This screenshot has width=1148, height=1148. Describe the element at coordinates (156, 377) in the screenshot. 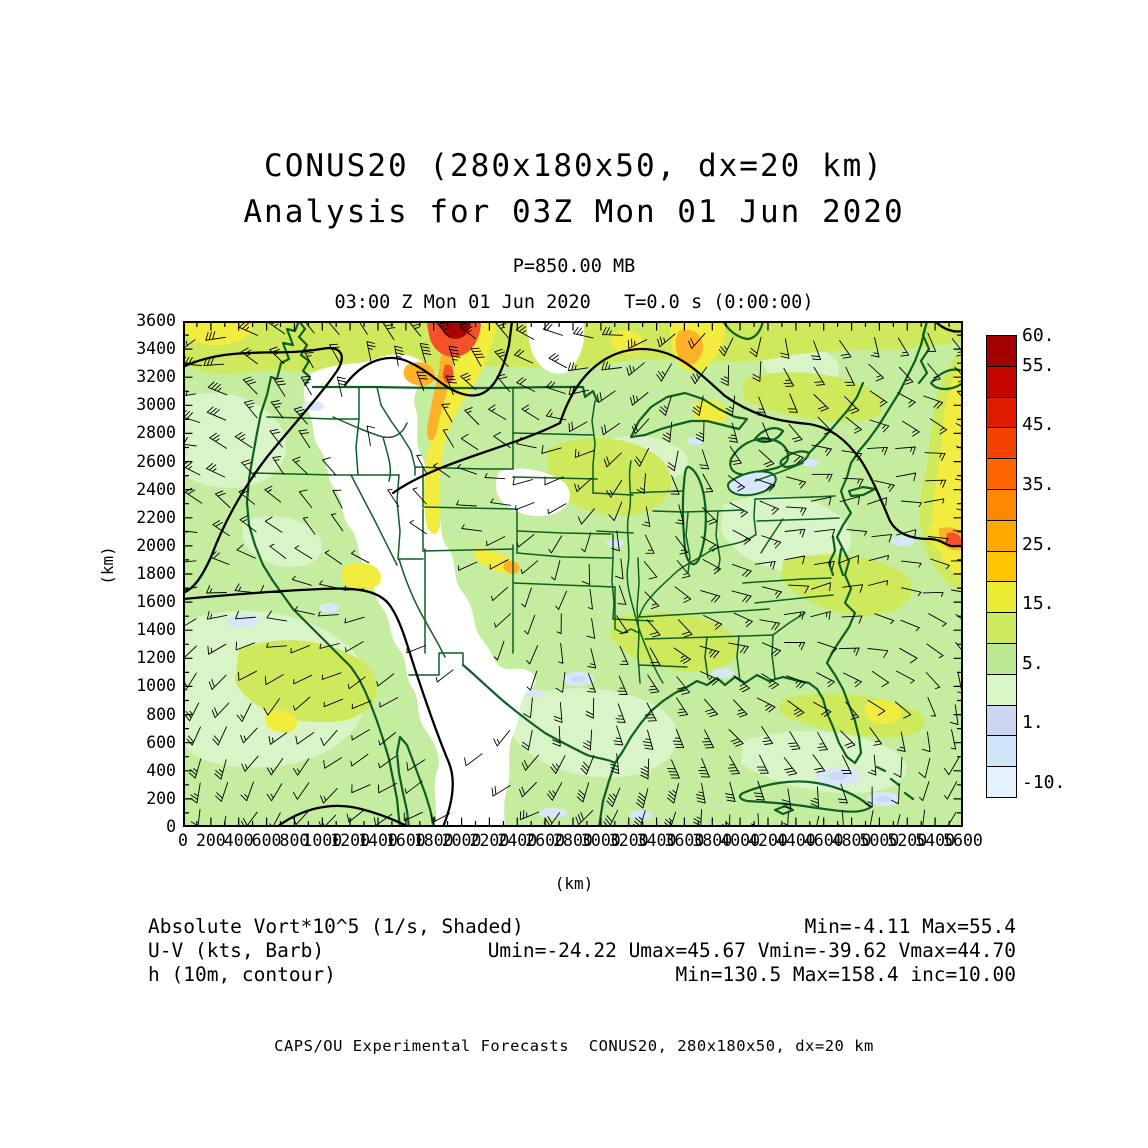

I see `y-axis-tick-label: 3200` at that location.